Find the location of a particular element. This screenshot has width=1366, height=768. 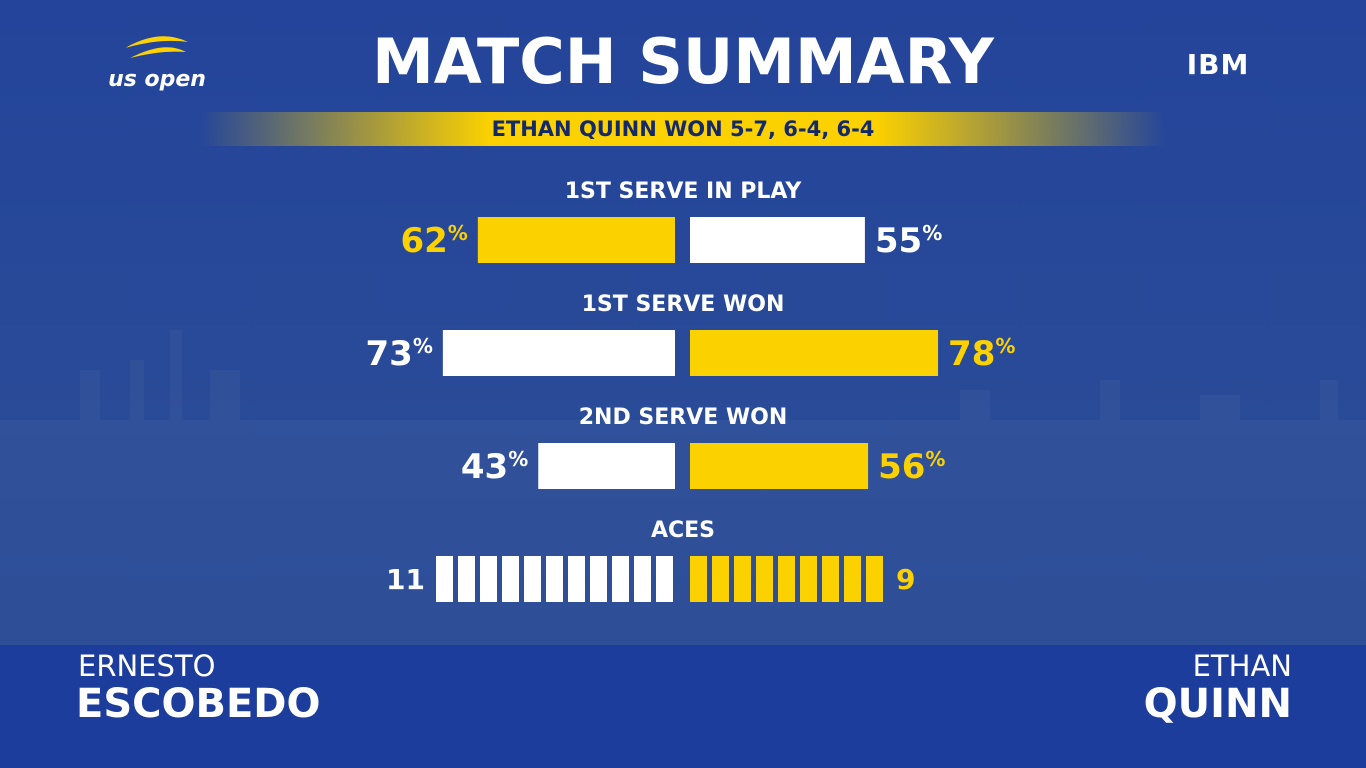

value-label: 11 is located at coordinates (405, 579).